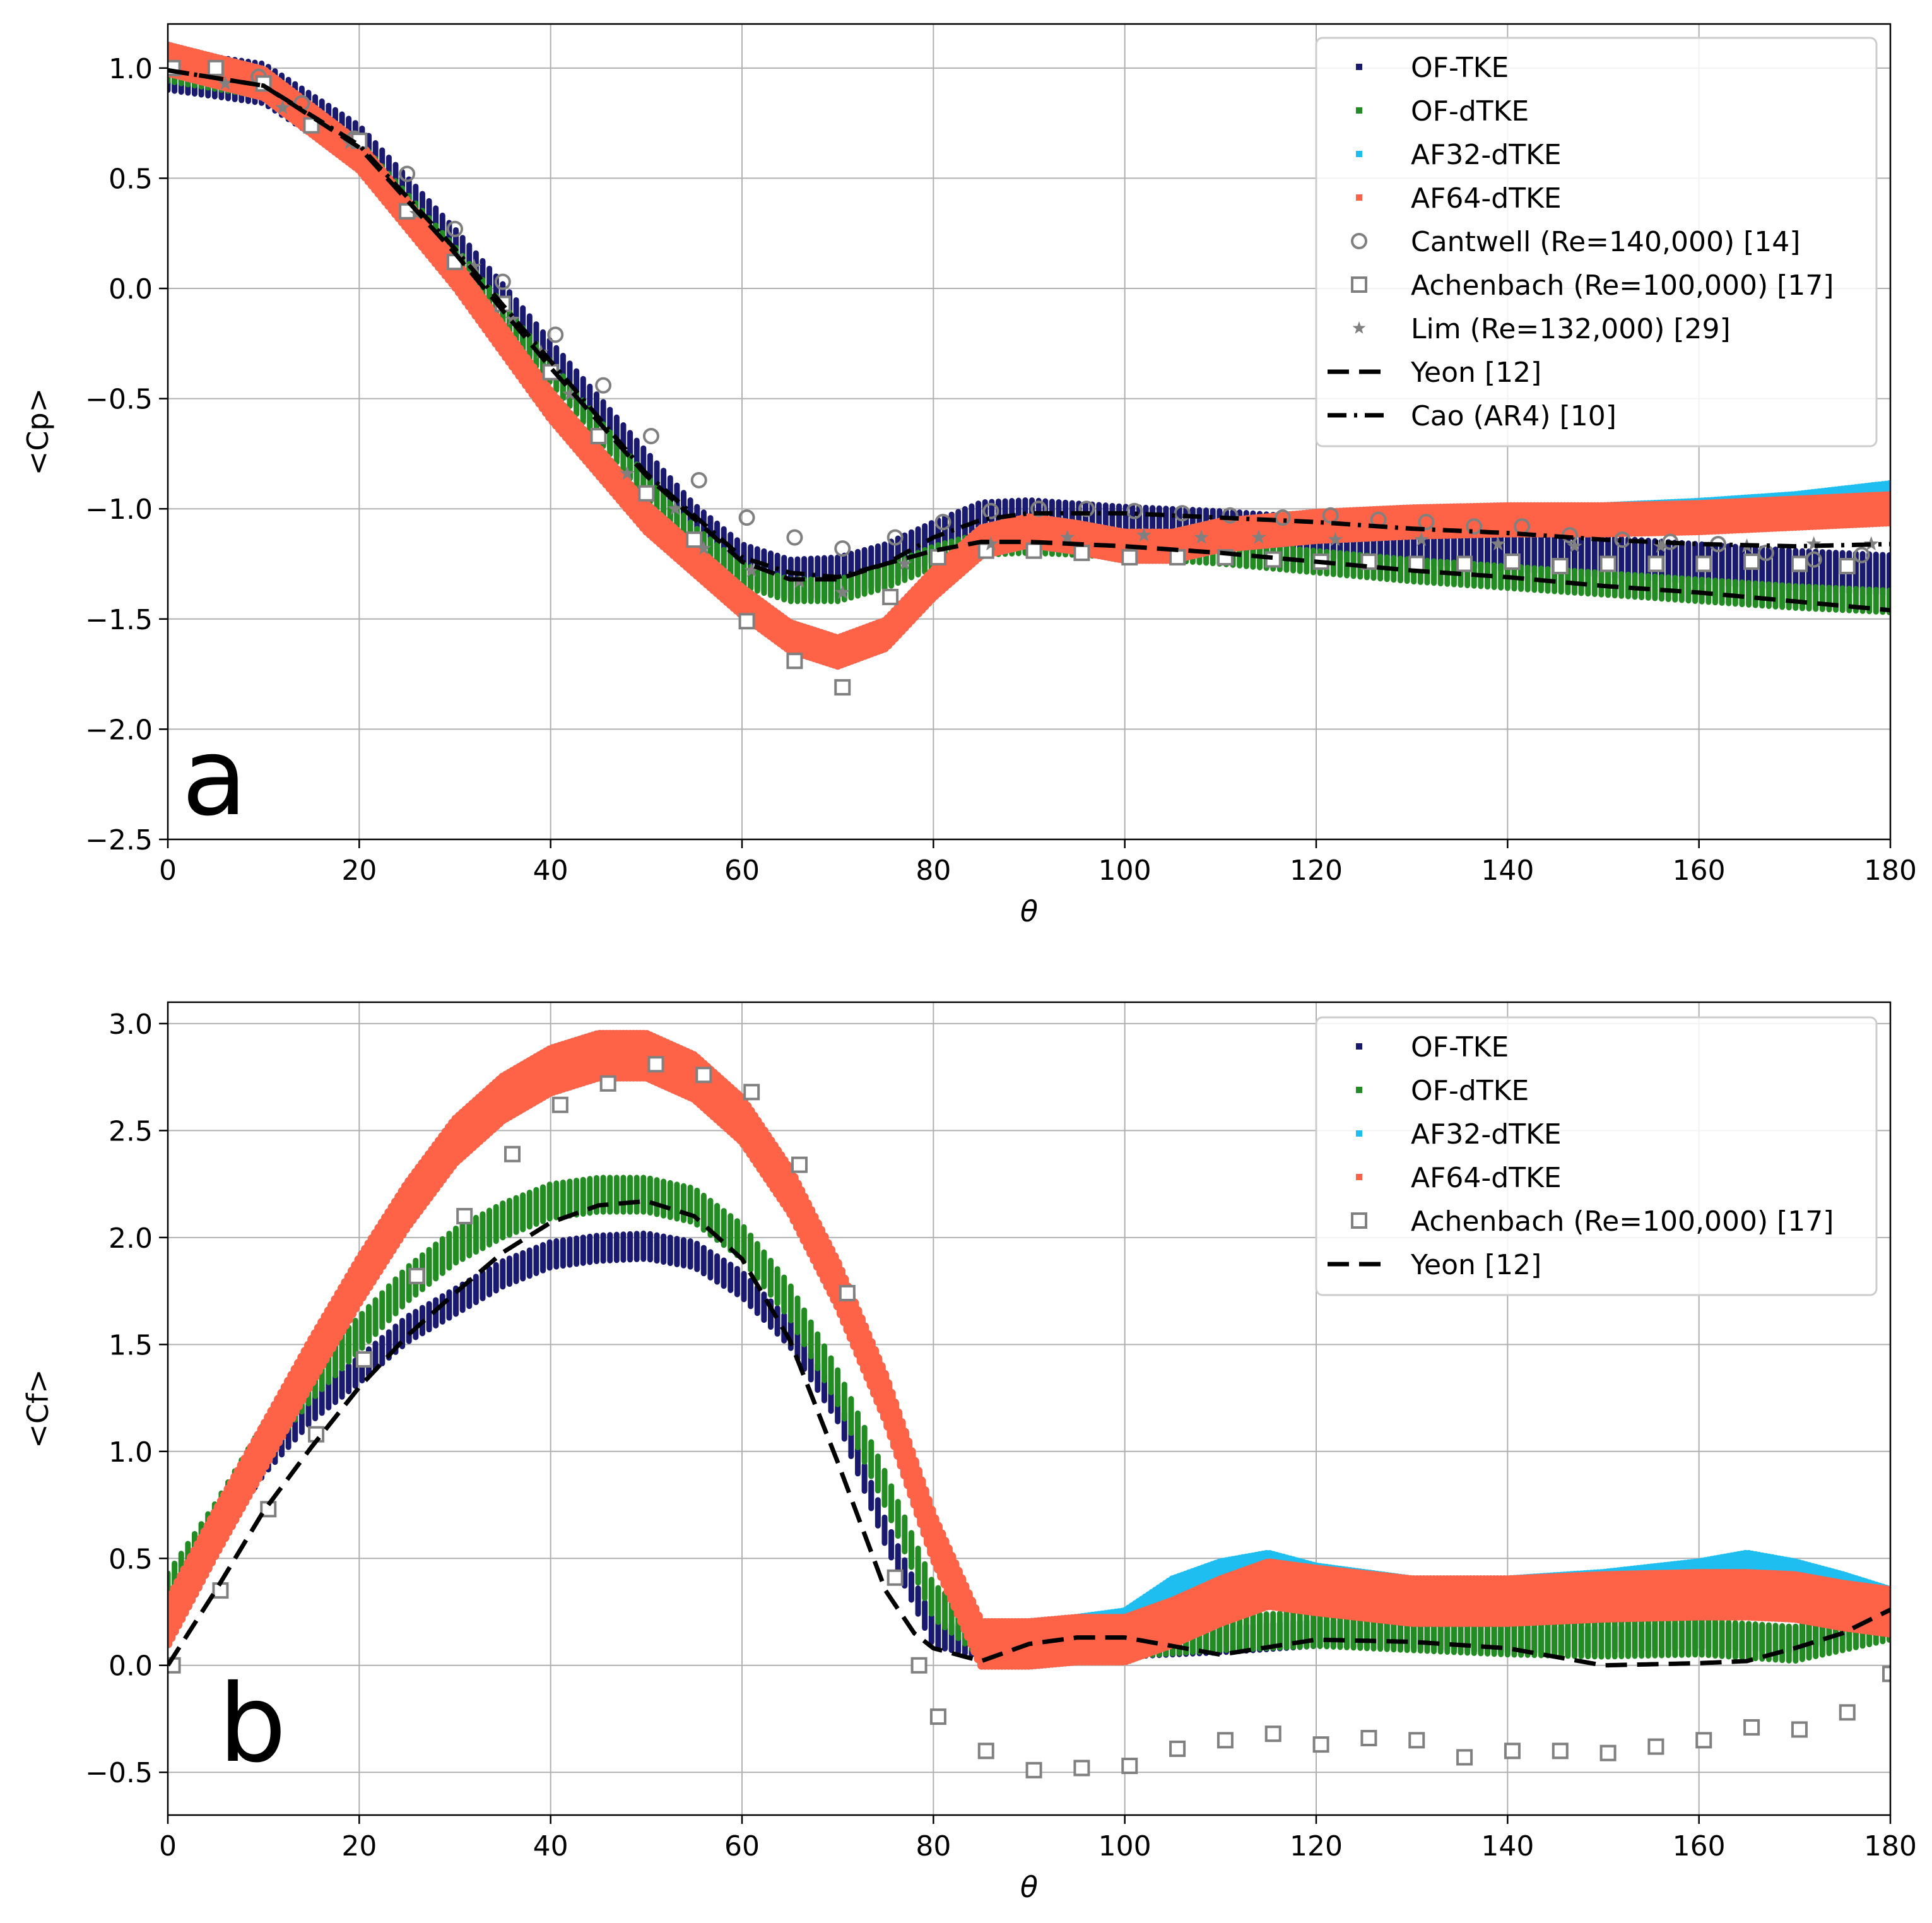  Describe the element at coordinates (38, 431) in the screenshot. I see `y-axis-label: <Cp>` at that location.